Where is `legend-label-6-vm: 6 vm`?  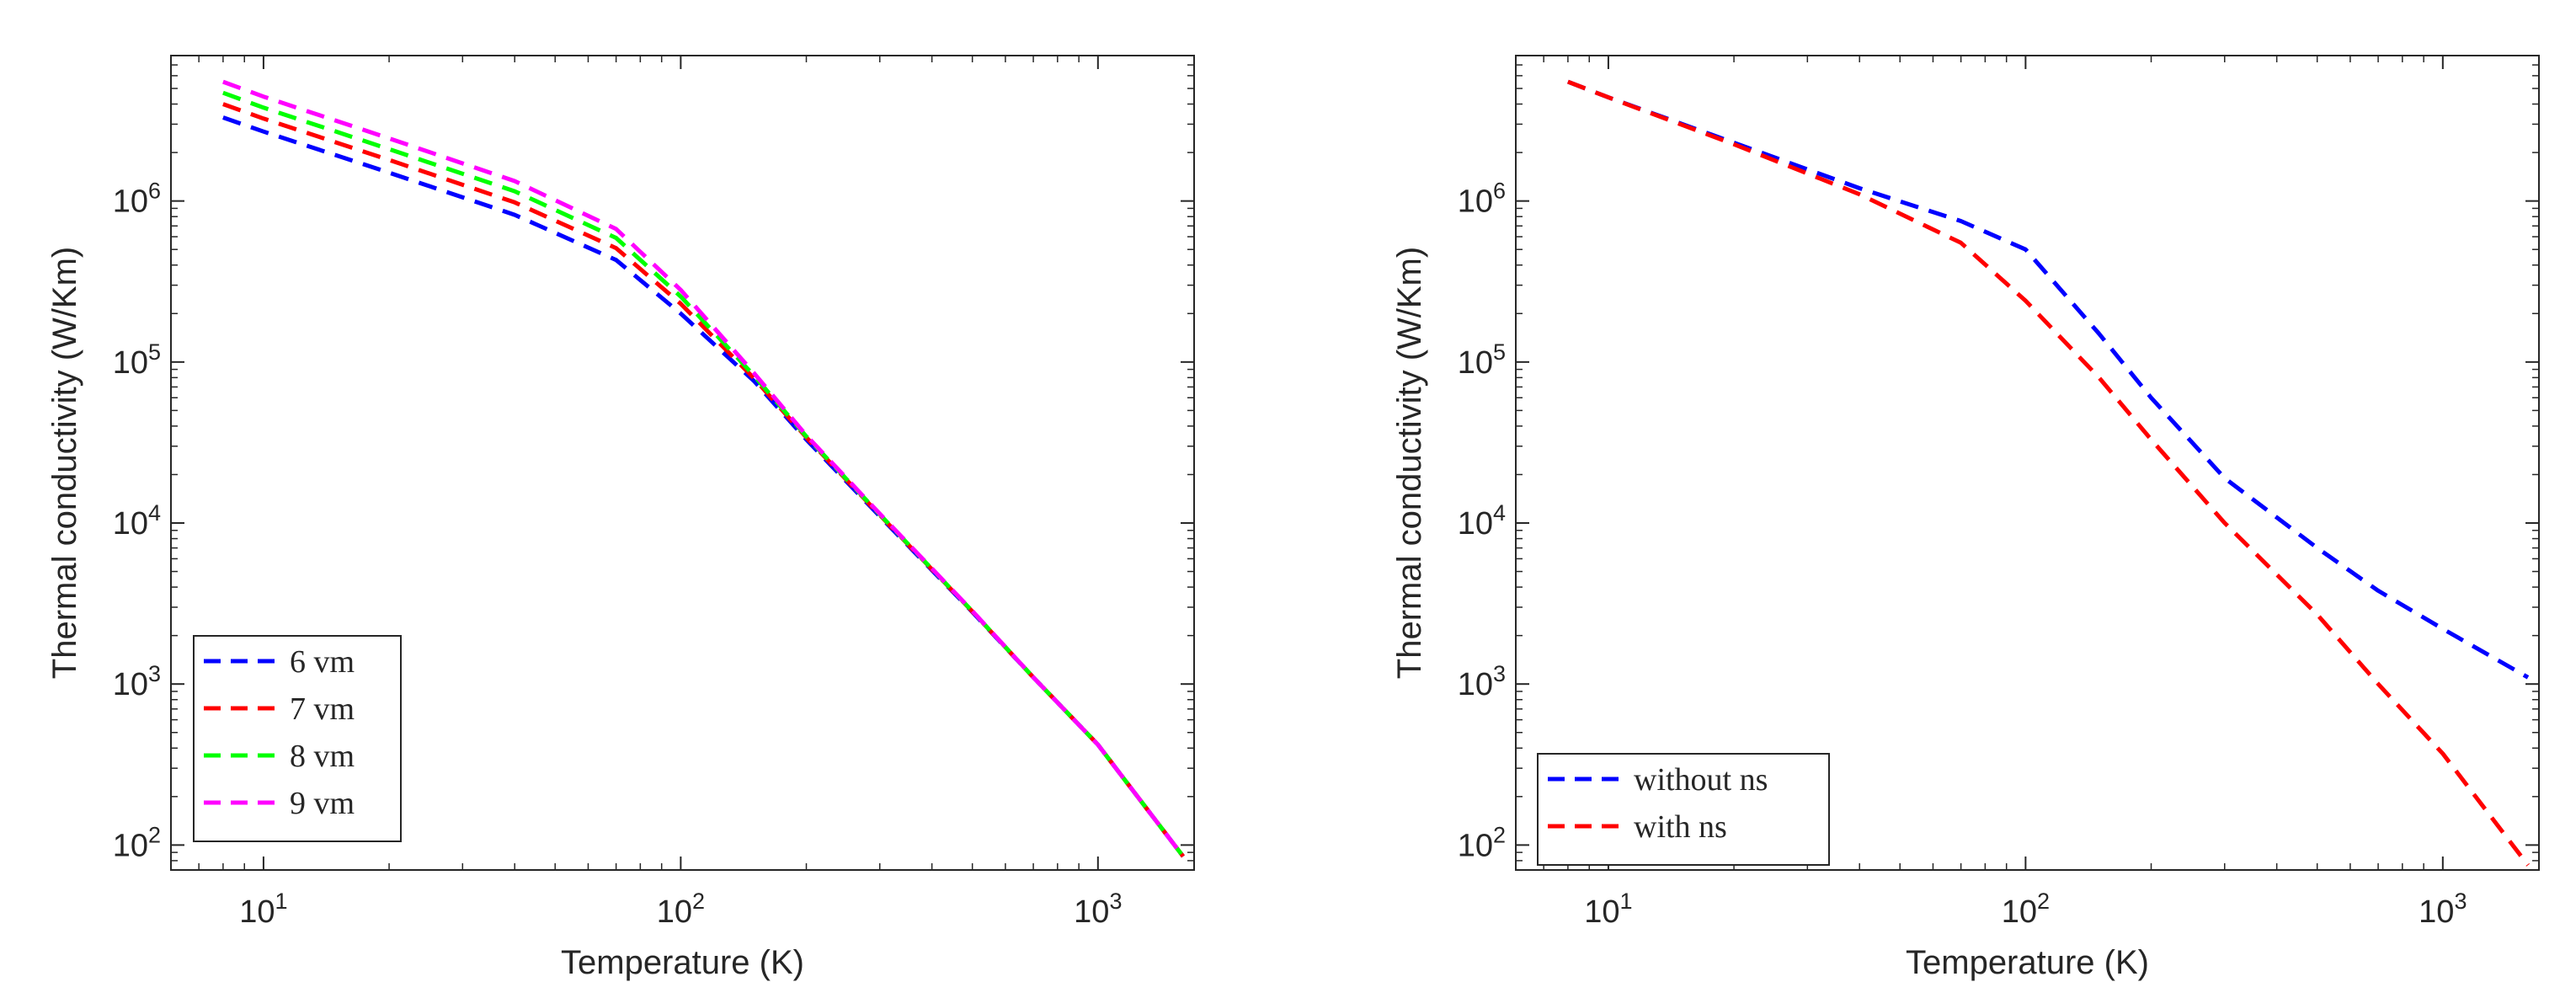
legend-label-6-vm: 6 vm is located at coordinates (322, 662).